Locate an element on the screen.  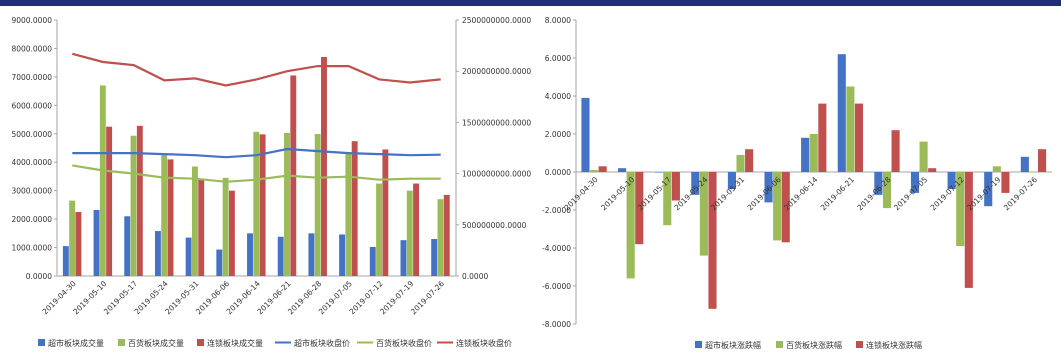
y-tick-label: 5000.0000 is located at coordinates (31, 134).